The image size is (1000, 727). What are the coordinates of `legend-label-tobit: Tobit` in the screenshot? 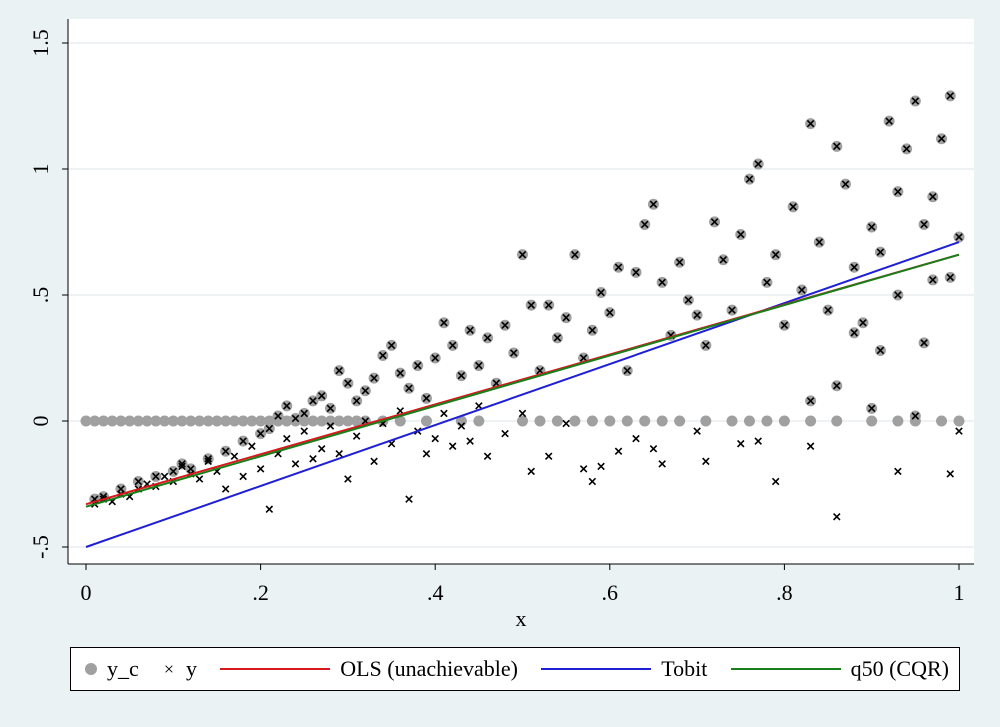 It's located at (684, 668).